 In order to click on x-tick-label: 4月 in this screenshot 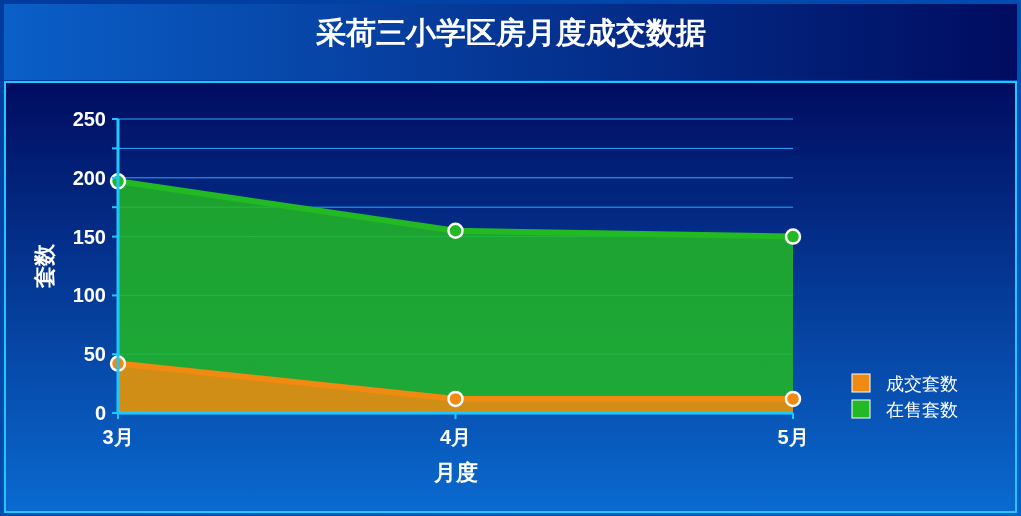, I will do `click(455, 437)`.